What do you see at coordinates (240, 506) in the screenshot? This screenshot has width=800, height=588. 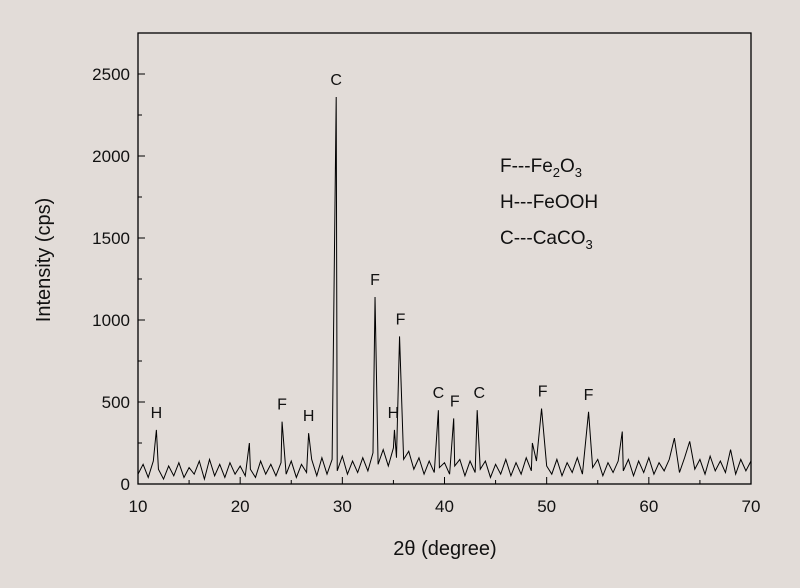 I see `x-tick-label: 20` at bounding box center [240, 506].